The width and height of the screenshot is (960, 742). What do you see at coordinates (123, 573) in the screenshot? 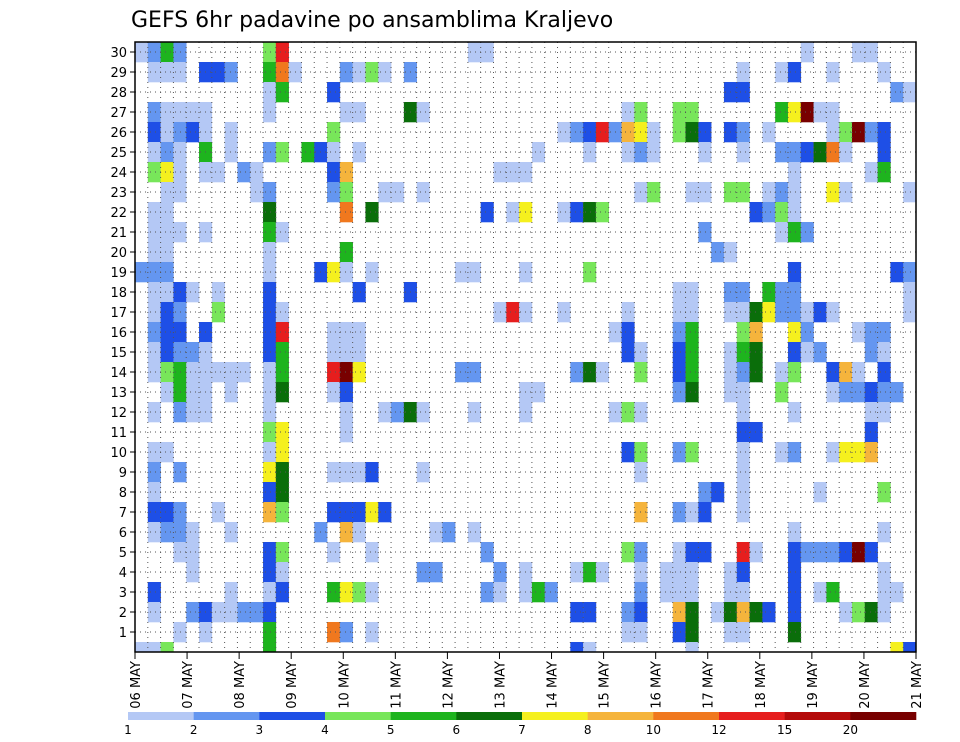
I see `y-tick-label: 4` at bounding box center [123, 573].